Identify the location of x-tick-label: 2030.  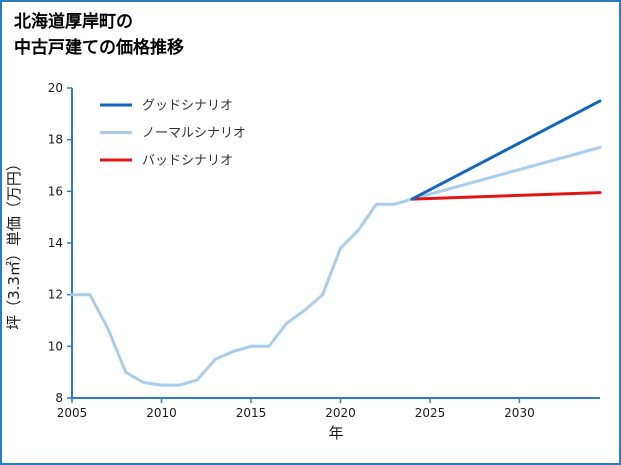
(519, 413).